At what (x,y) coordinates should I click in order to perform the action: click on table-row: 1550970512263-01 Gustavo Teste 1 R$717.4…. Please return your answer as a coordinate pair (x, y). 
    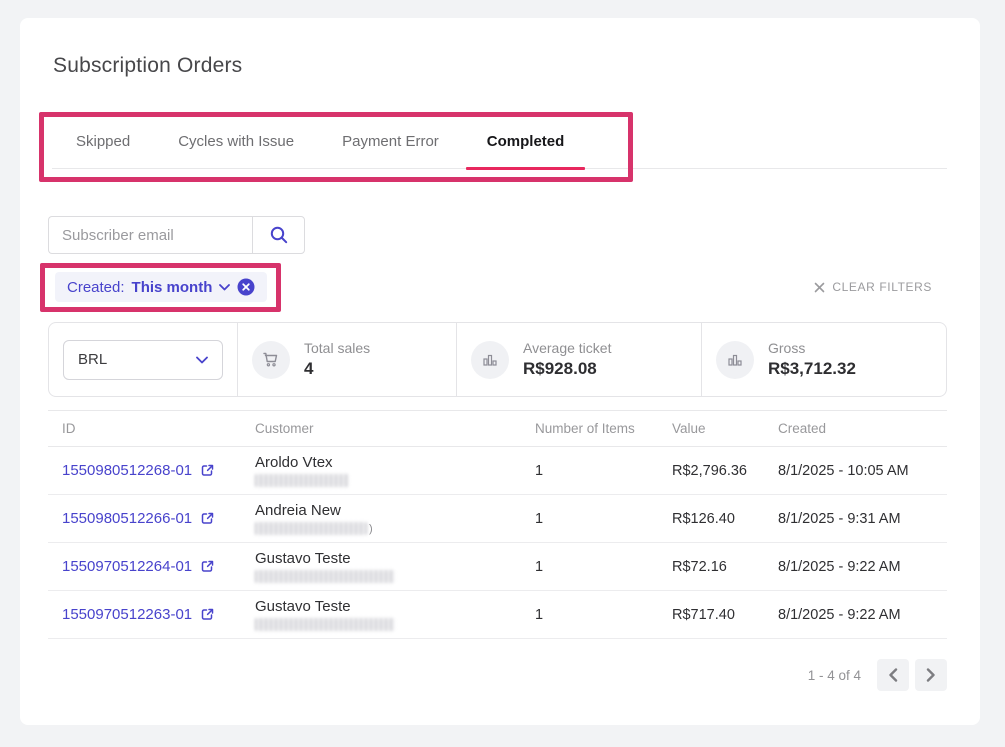
    Looking at the image, I should click on (497, 615).